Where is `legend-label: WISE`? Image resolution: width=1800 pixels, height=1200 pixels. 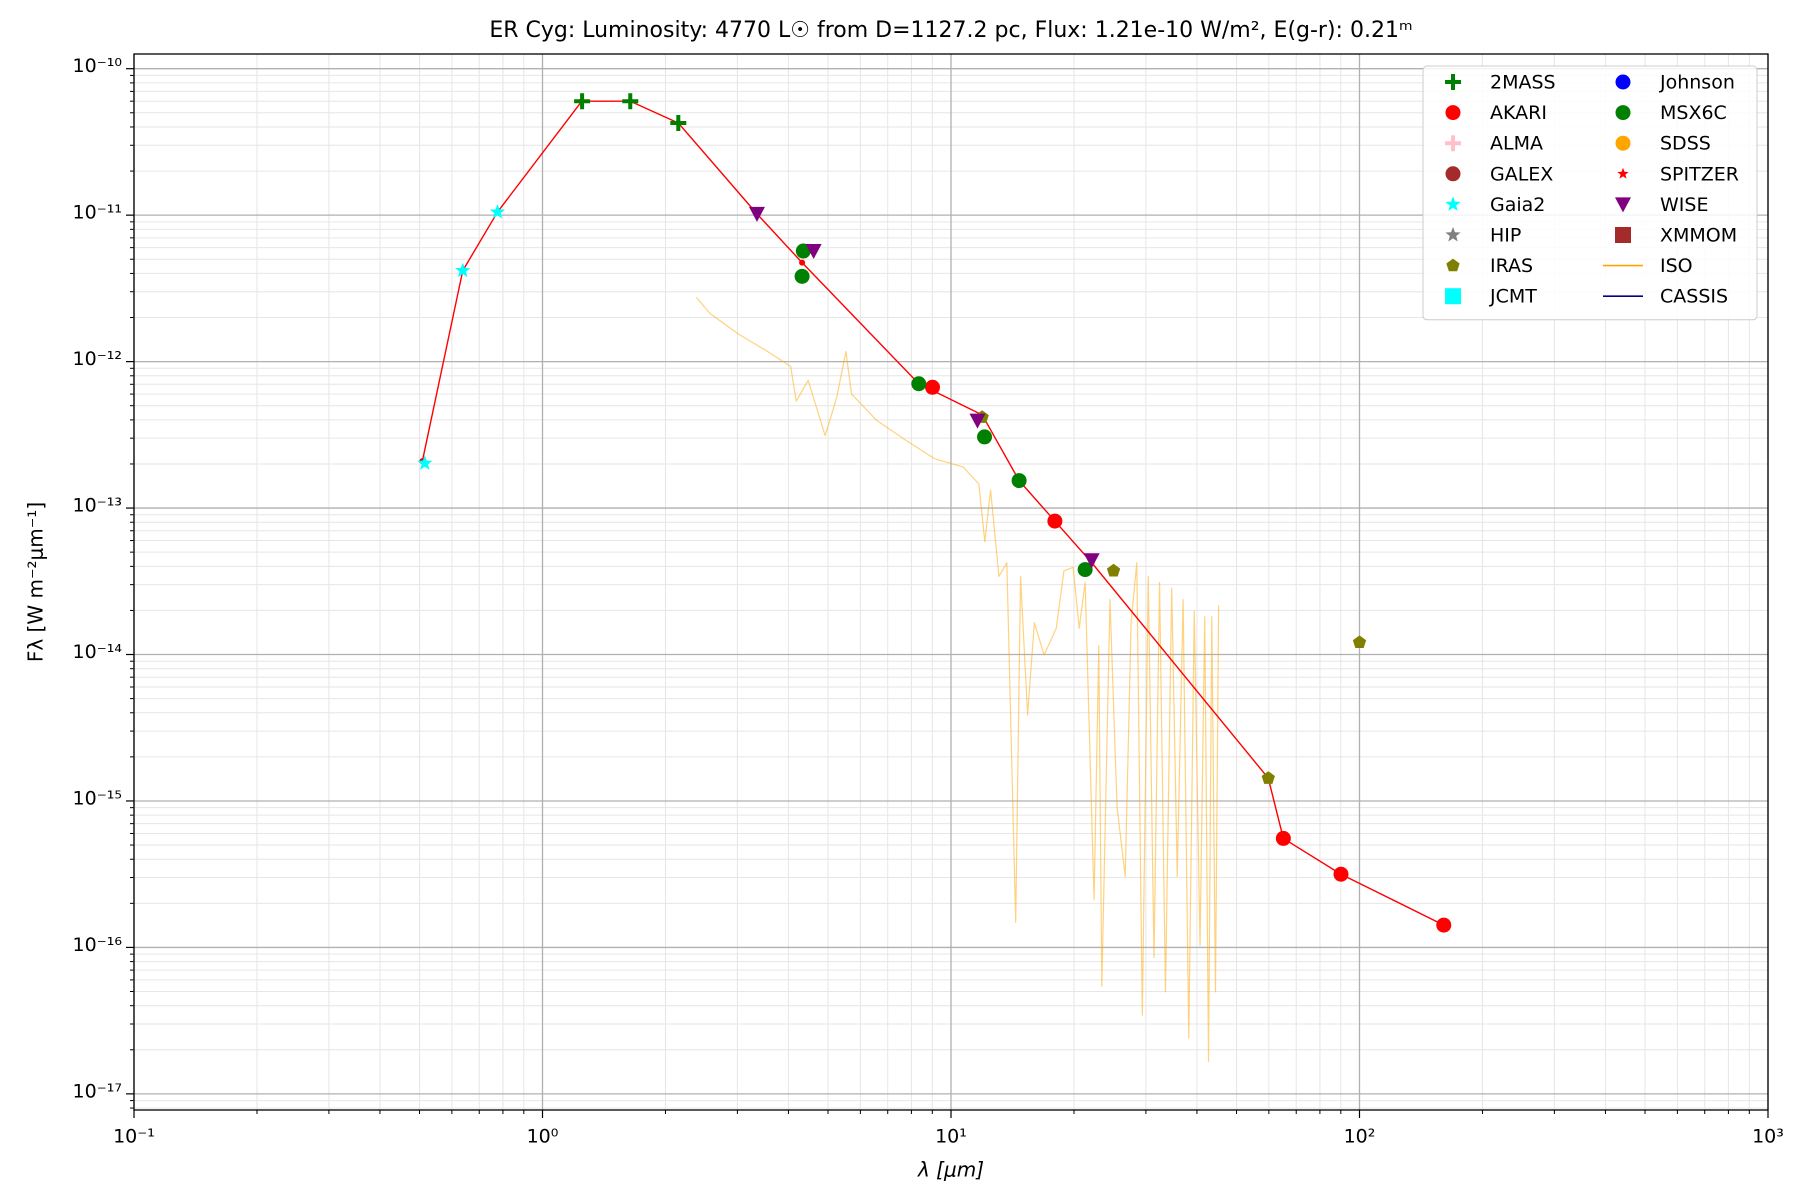
legend-label: WISE is located at coordinates (1684, 205).